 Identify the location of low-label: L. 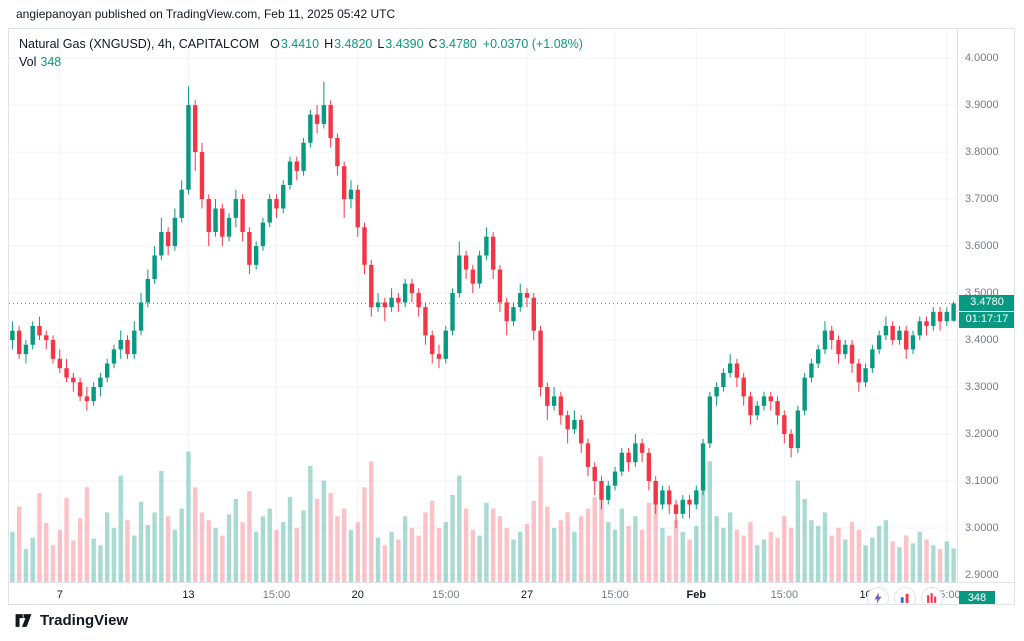
(381, 44).